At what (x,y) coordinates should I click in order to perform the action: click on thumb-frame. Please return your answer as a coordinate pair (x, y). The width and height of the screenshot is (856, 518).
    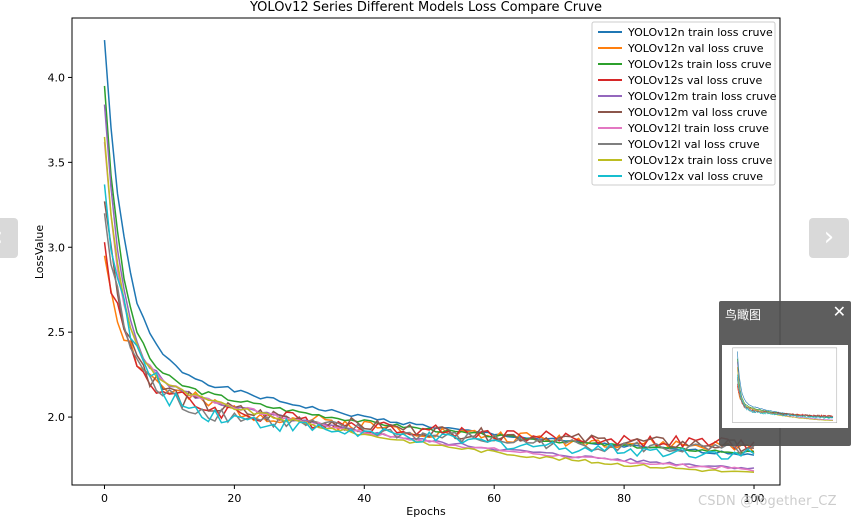
    Looking at the image, I should click on (785, 385).